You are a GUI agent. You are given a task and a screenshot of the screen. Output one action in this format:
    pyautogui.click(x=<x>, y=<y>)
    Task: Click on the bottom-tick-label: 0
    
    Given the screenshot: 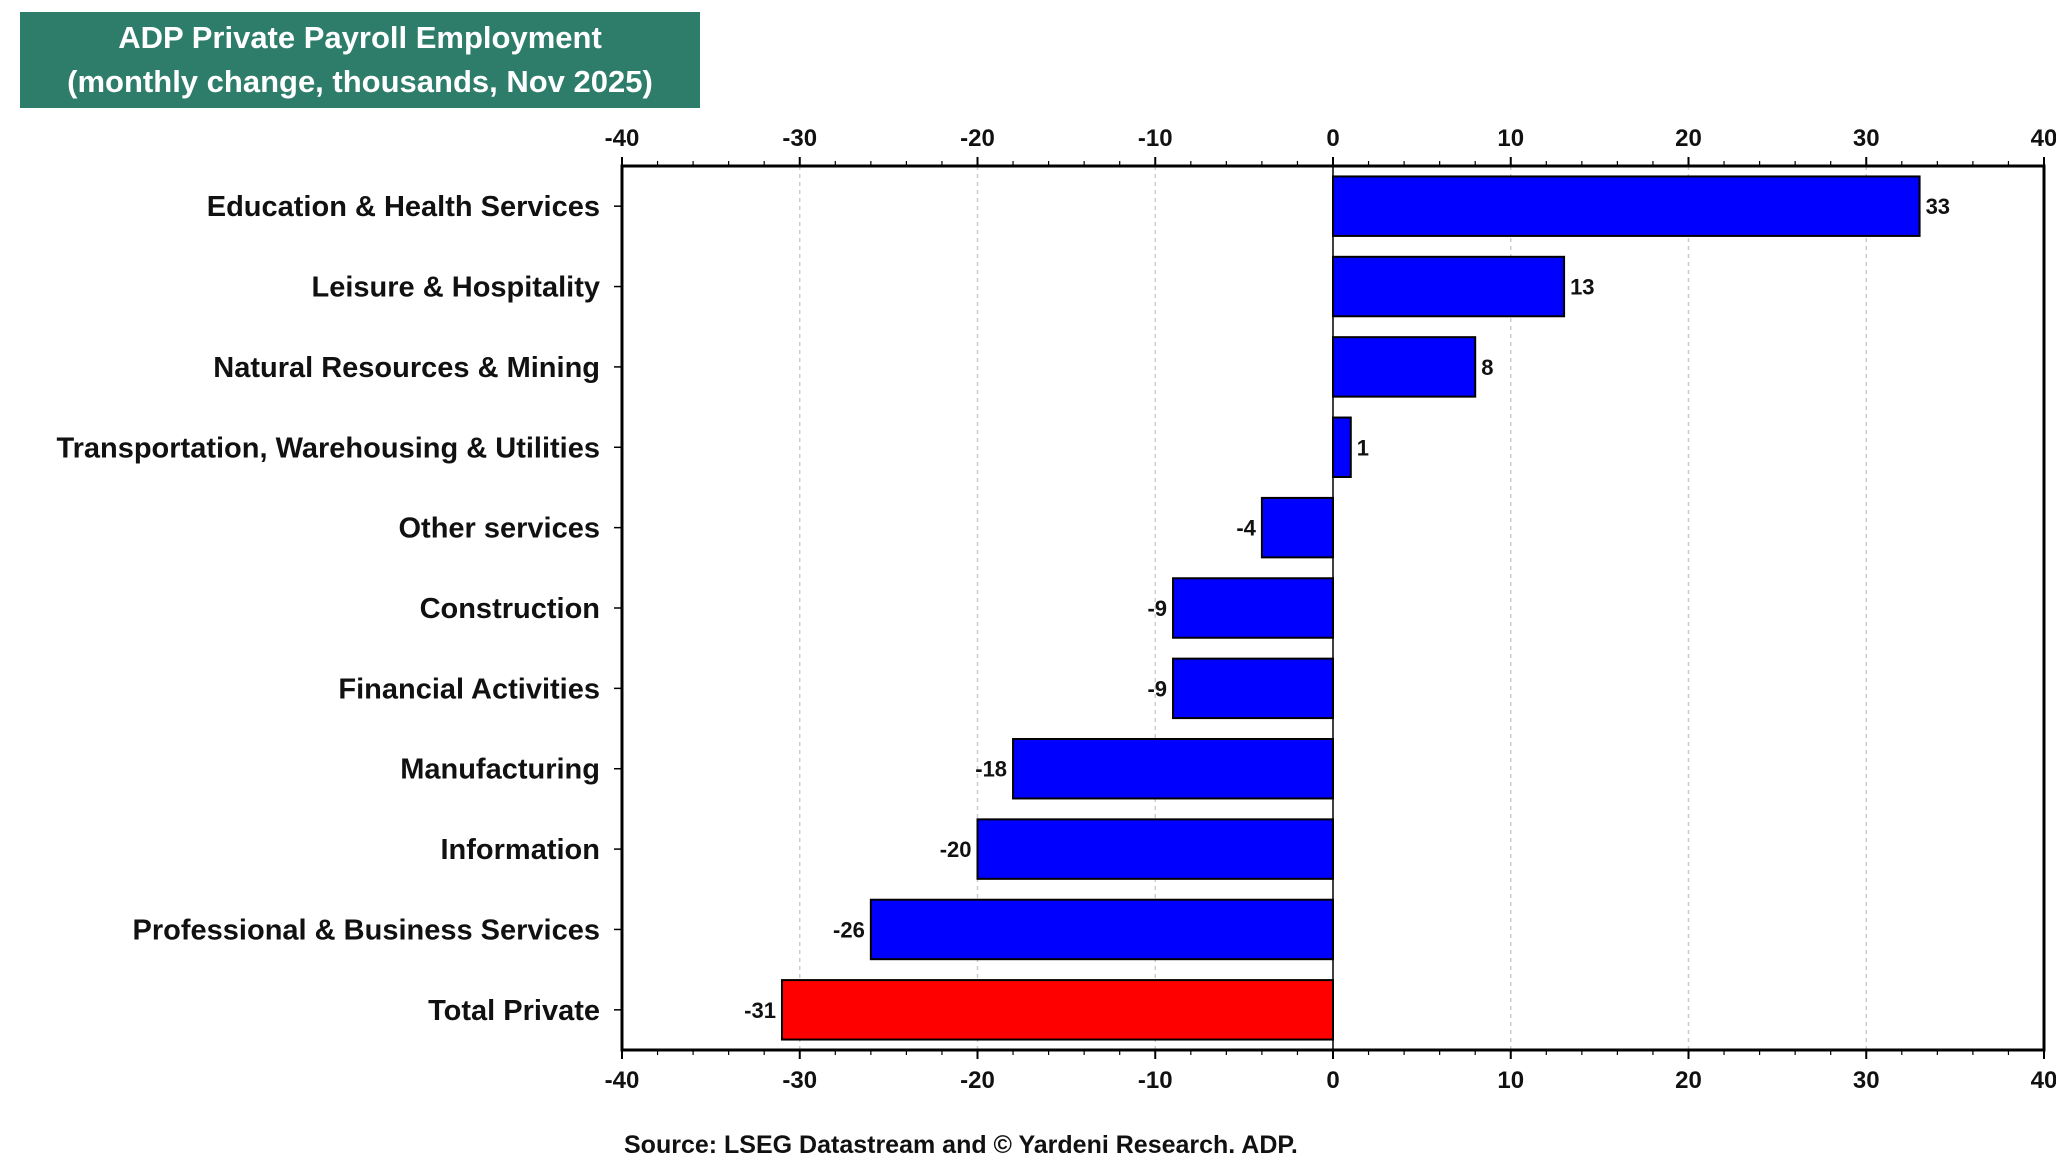 What is the action you would take?
    pyautogui.click(x=1332, y=1080)
    